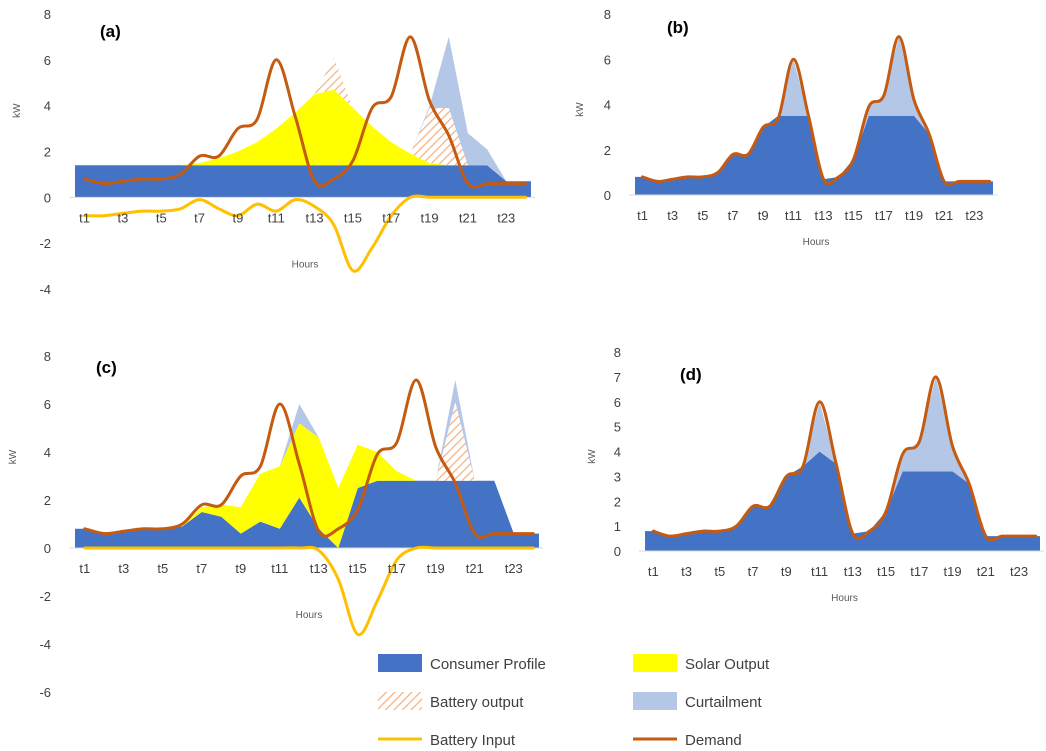  I want to click on legend-label: Consumer Profile, so click(488, 664).